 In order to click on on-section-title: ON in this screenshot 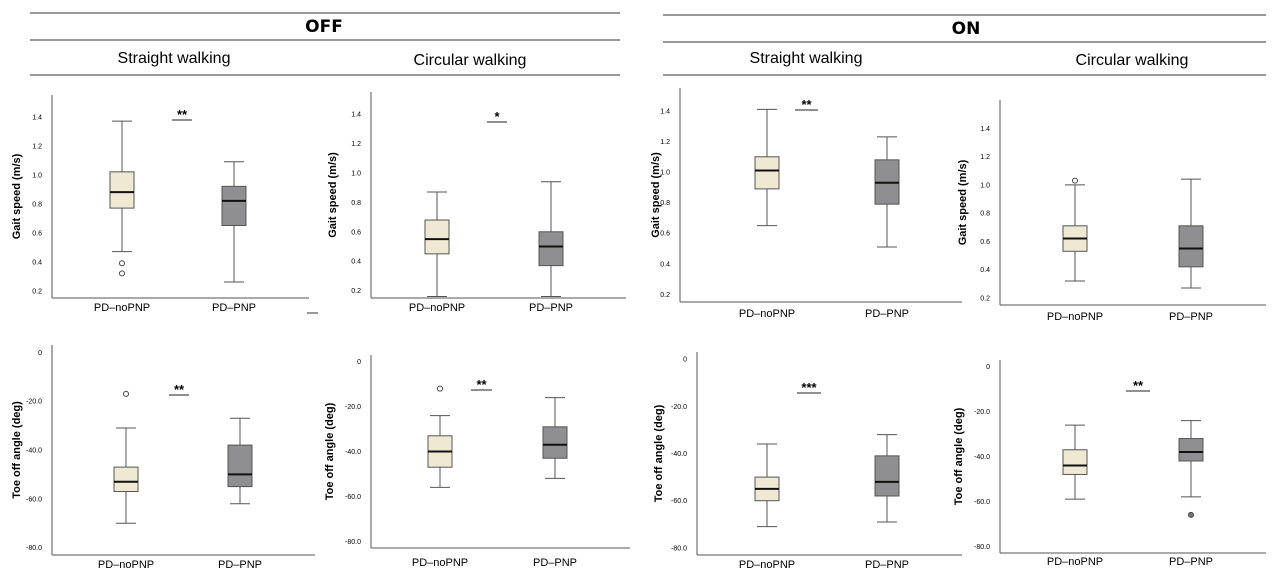, I will do `click(966, 29)`.